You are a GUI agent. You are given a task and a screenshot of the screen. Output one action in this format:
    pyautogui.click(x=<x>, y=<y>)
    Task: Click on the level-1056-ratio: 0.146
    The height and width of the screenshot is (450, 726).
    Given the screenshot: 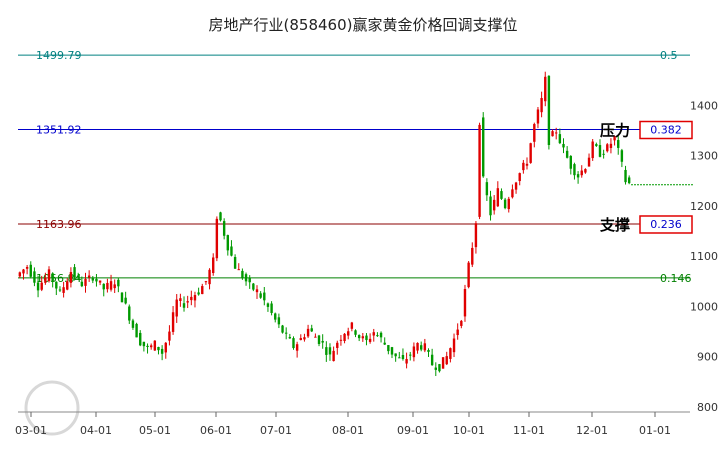 What is the action you would take?
    pyautogui.click(x=676, y=278)
    